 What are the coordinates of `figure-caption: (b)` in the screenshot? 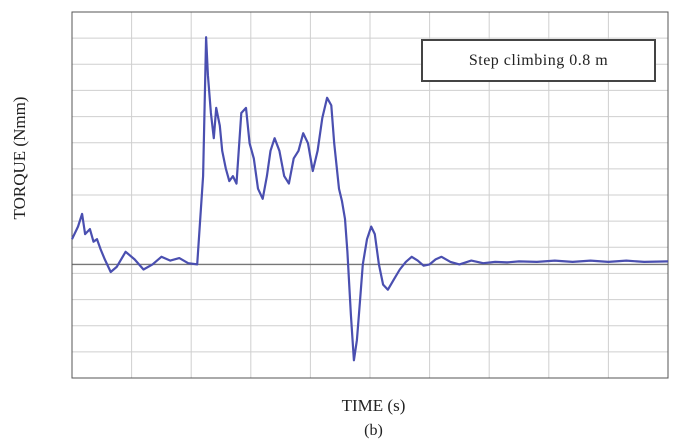 It's located at (373, 430).